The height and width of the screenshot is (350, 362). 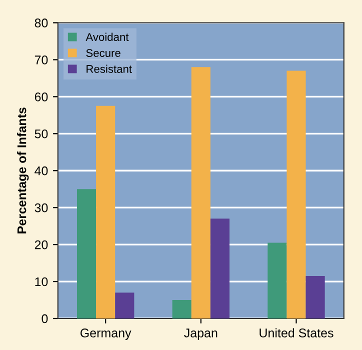 What do you see at coordinates (41, 207) in the screenshot?
I see `y-tick-label: 30` at bounding box center [41, 207].